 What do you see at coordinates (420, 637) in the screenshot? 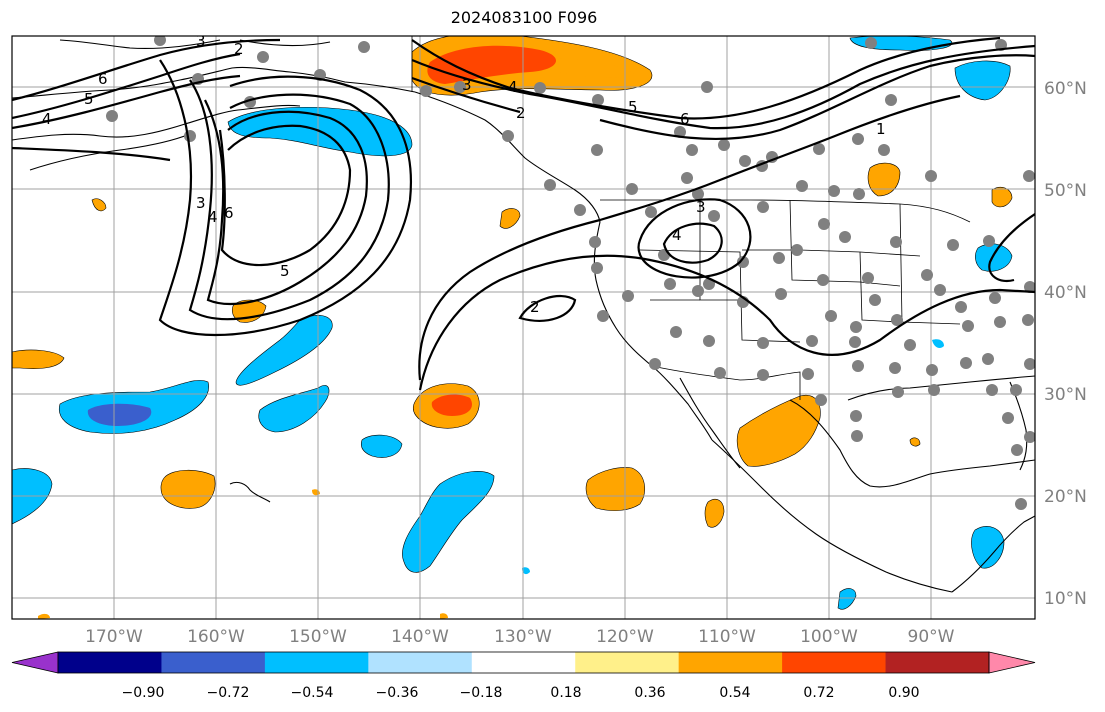
I see `lon-label: 140°W` at bounding box center [420, 637].